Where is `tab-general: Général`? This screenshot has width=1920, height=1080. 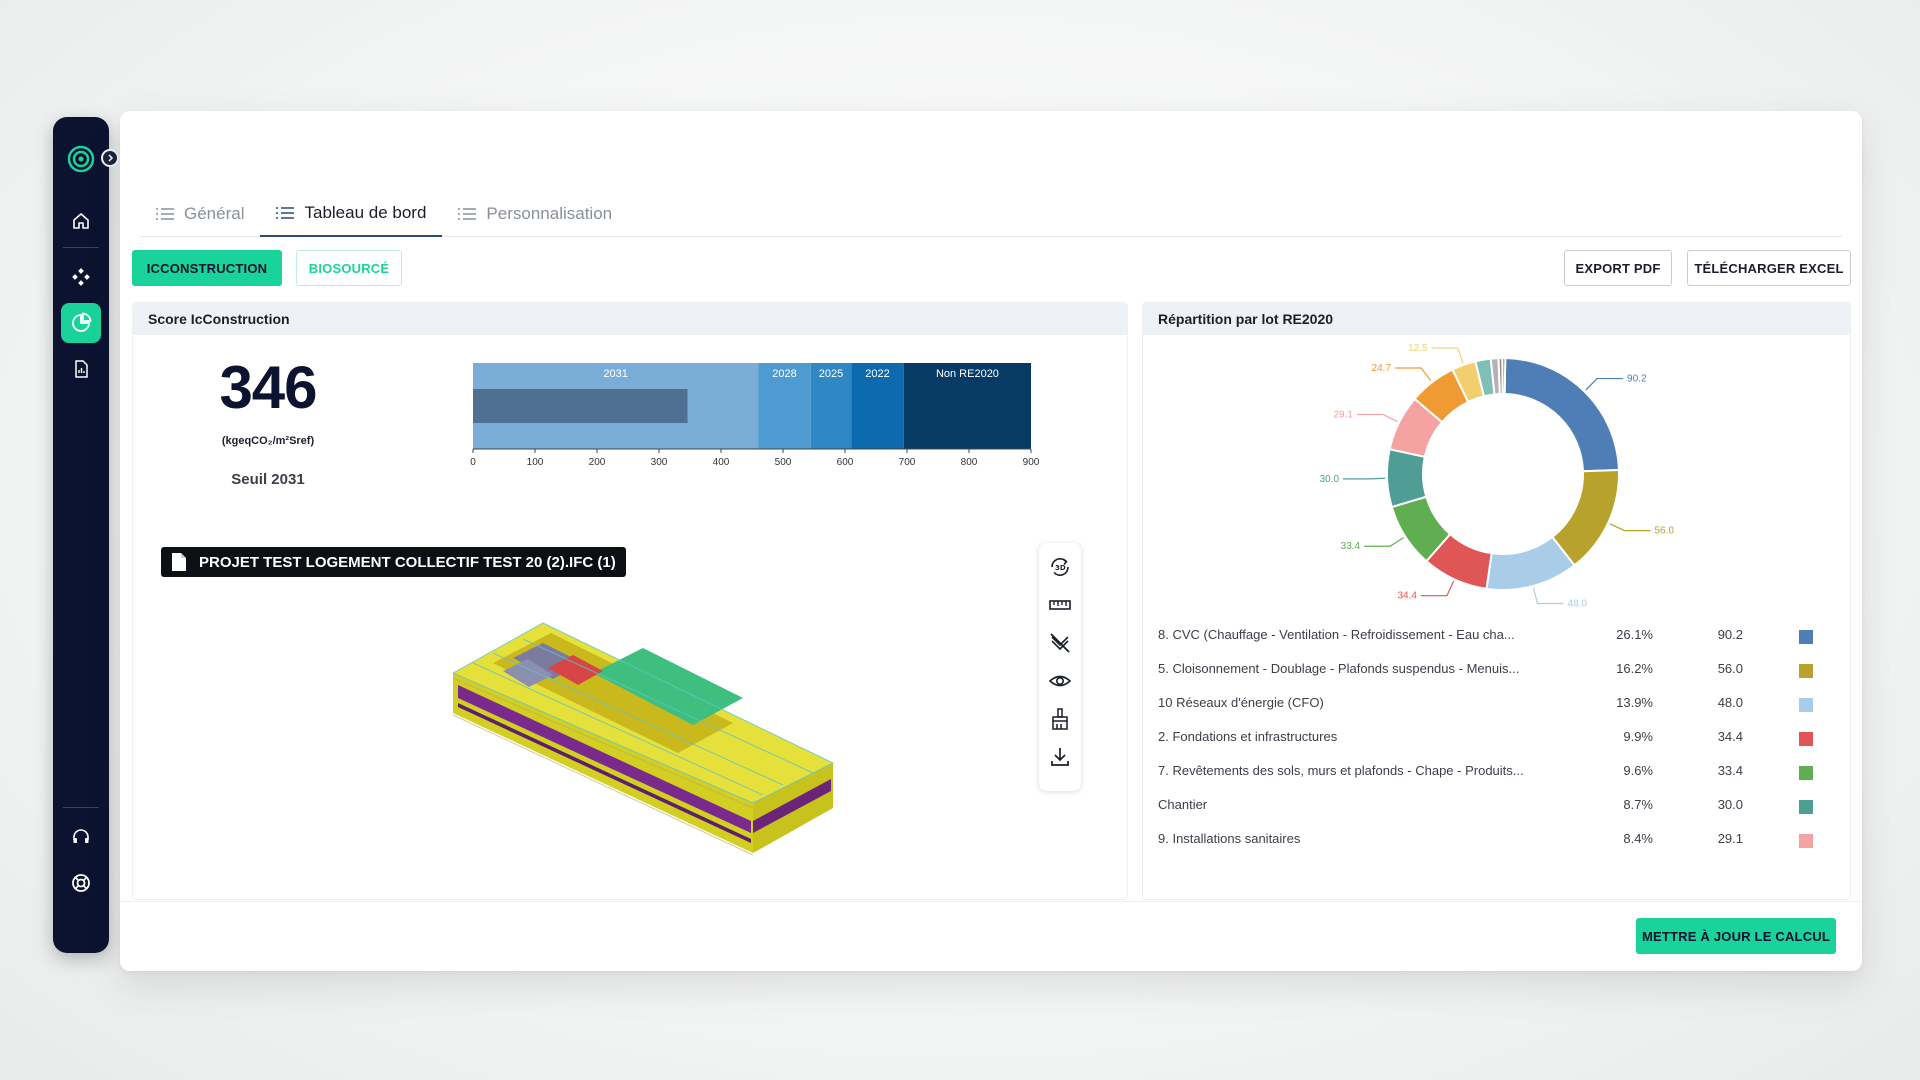 tab-general: Général is located at coordinates (200, 214).